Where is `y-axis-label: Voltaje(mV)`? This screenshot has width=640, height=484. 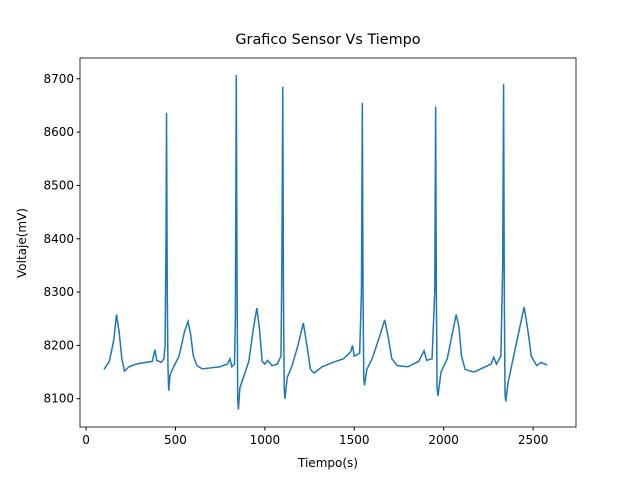
y-axis-label: Voltaje(mV) is located at coordinates (22, 243).